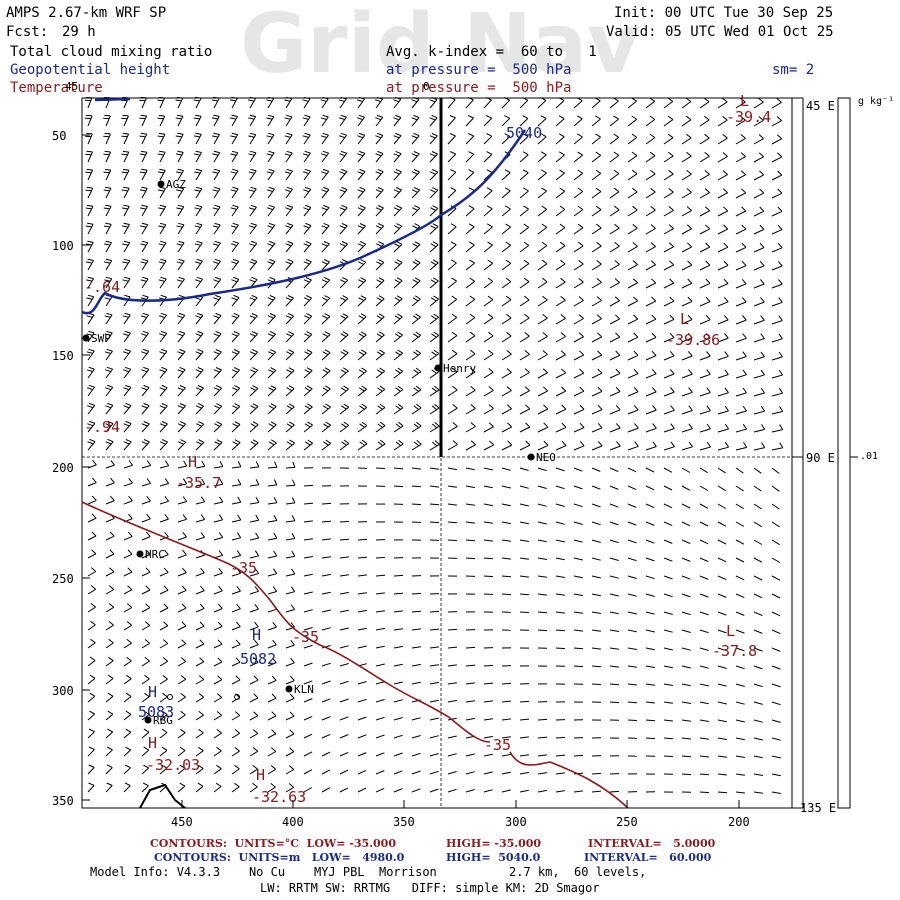 This screenshot has height=900, width=900. I want to click on height-label-5040: 5040, so click(524, 133).